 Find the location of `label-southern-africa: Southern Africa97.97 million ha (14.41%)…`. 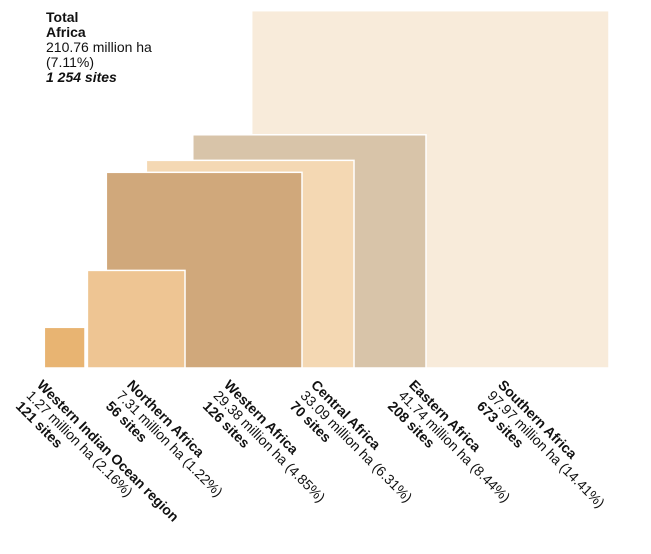

label-southern-africa: Southern Africa97.97 million ha (14.41%)… is located at coordinates (546, 449).